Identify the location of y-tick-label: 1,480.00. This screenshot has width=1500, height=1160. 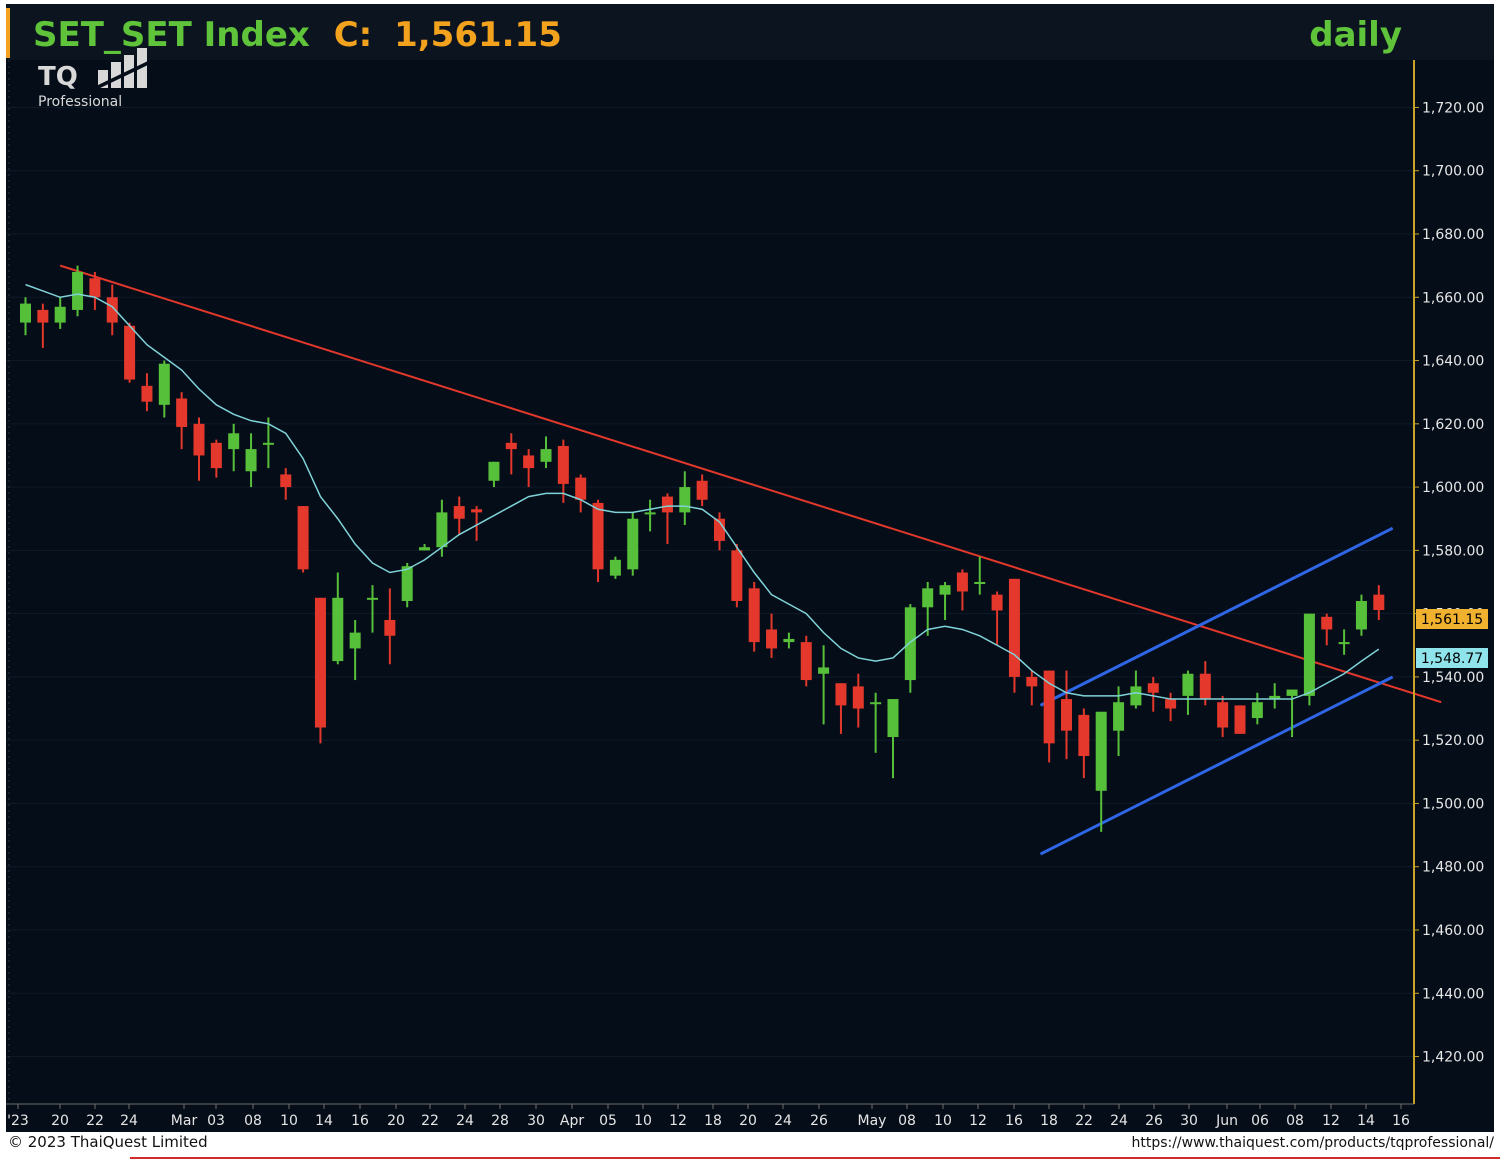
(1453, 868).